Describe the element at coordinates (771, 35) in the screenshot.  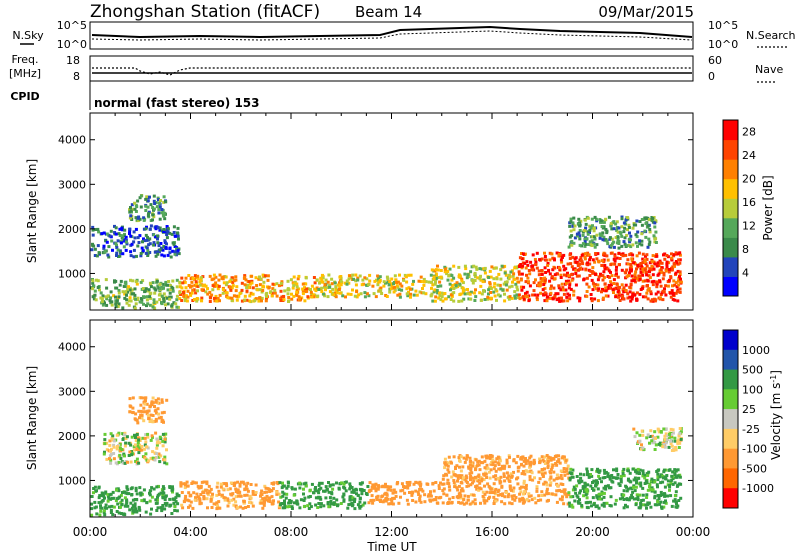
I see `noise-search-label: N.Search` at that location.